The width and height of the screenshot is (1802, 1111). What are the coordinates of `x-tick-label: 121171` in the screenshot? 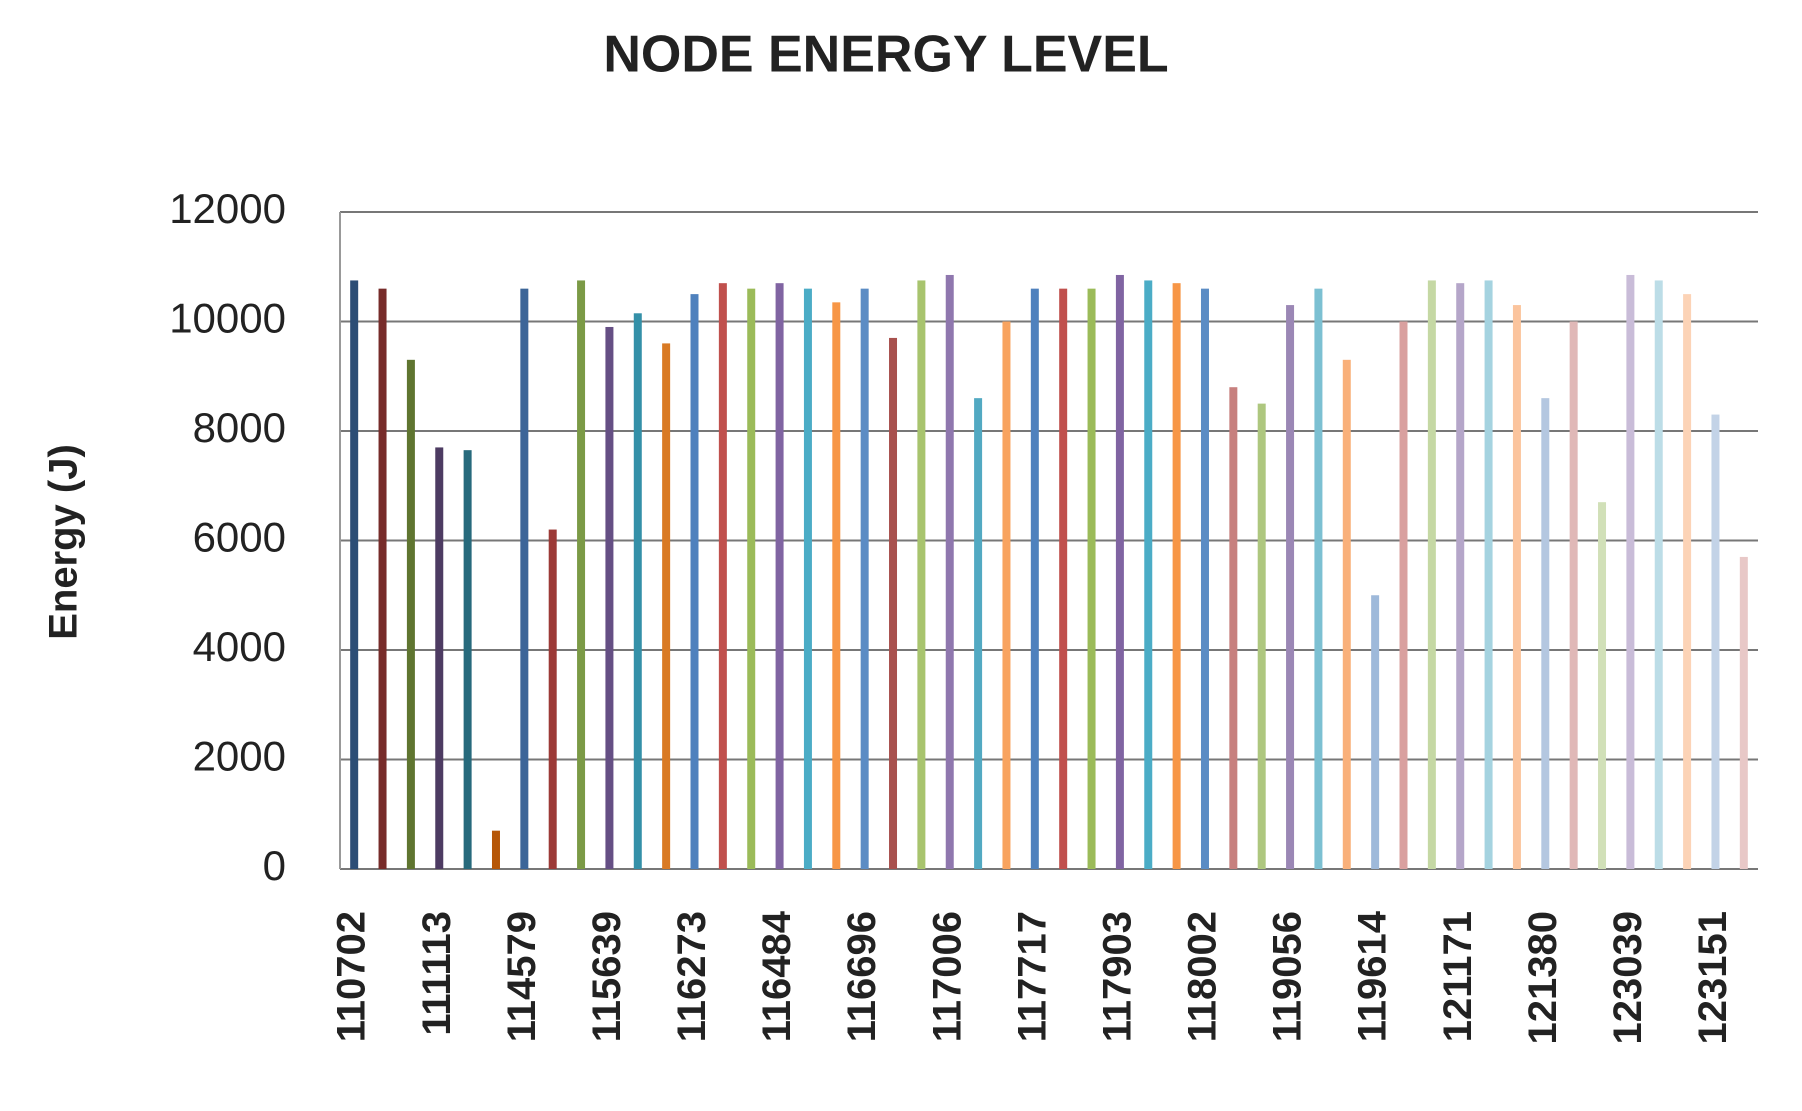 It's located at (1458, 976).